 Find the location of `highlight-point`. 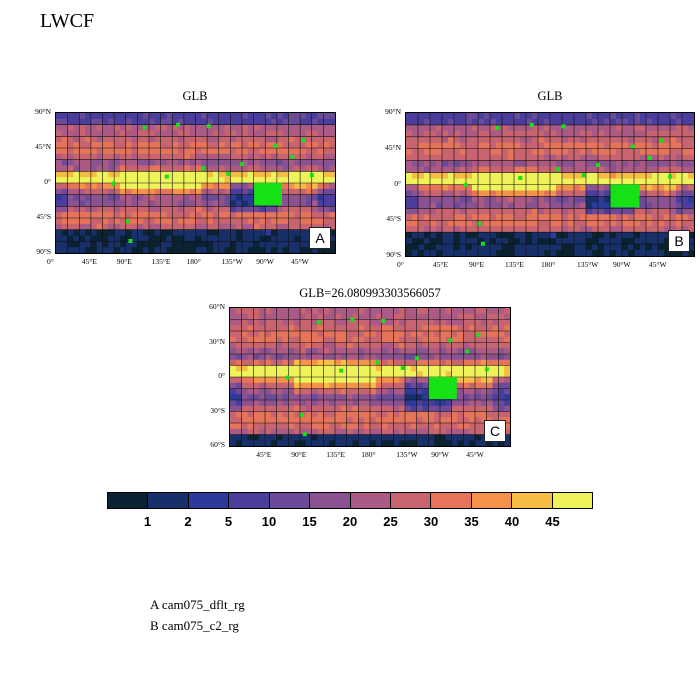

highlight-point is located at coordinates (416, 358).